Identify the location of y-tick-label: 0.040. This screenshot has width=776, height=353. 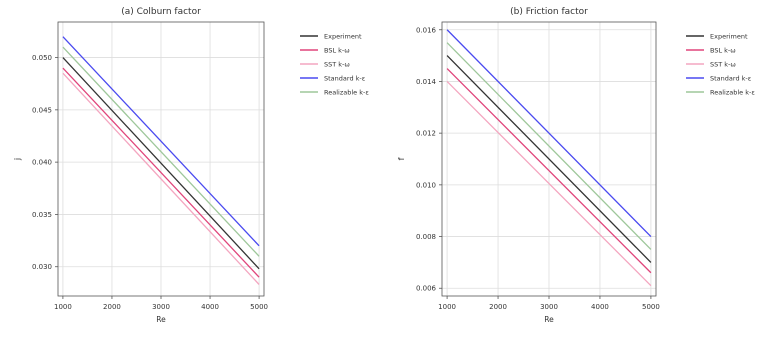
(42, 163).